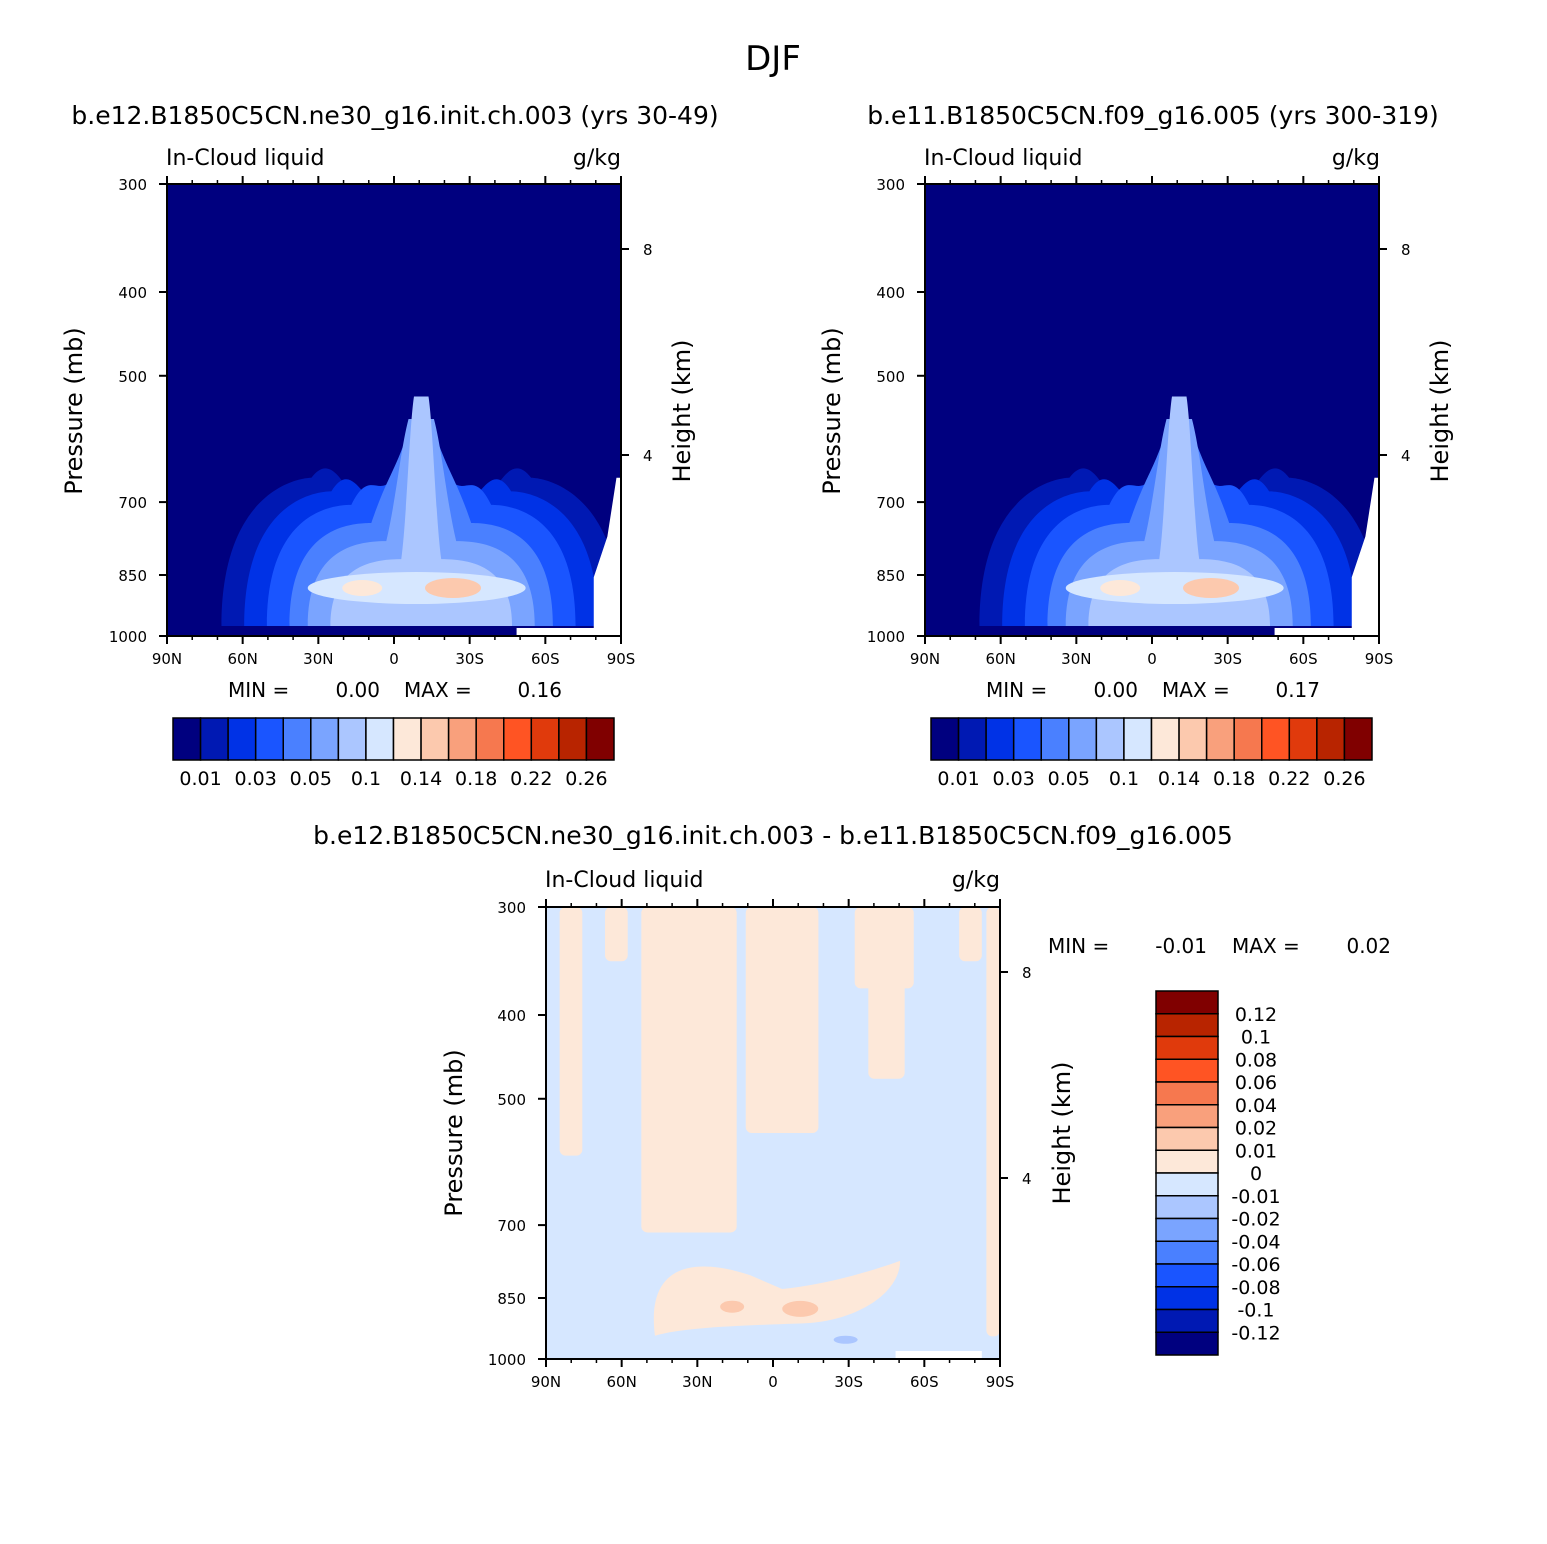 This screenshot has width=1547, height=1544. Describe the element at coordinates (773, 59) in the screenshot. I see `figure-title: DJF` at that location.